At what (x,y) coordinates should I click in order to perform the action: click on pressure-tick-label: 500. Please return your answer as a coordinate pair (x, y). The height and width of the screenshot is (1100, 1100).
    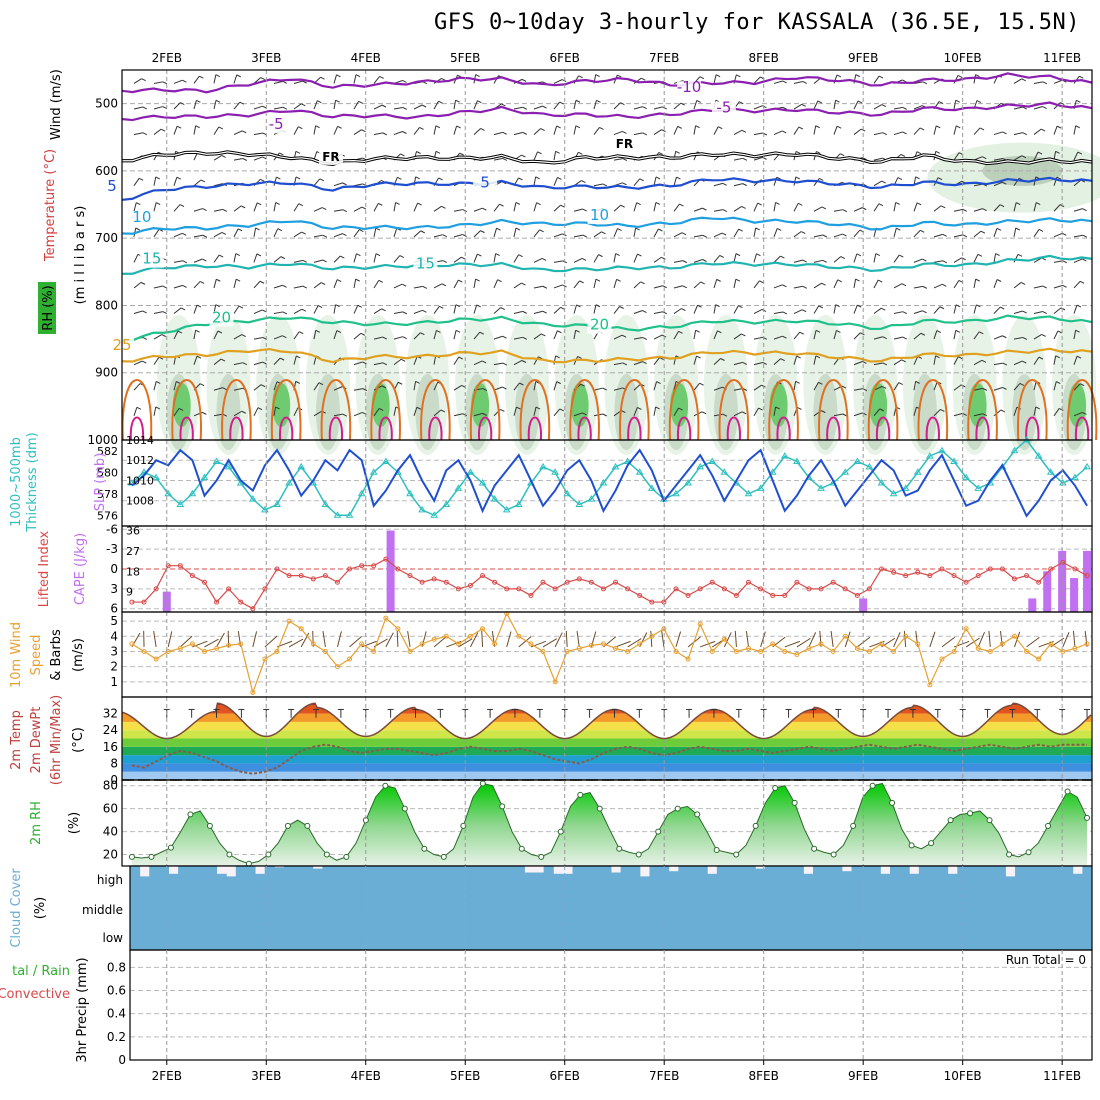
    Looking at the image, I should click on (106, 104).